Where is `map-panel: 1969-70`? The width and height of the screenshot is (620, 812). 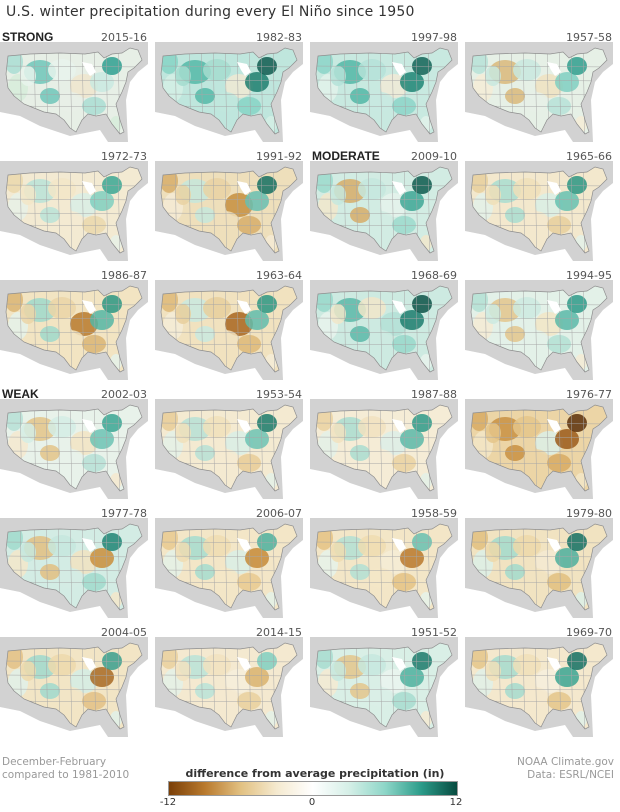 map-panel: 1969-70 is located at coordinates (542, 684).